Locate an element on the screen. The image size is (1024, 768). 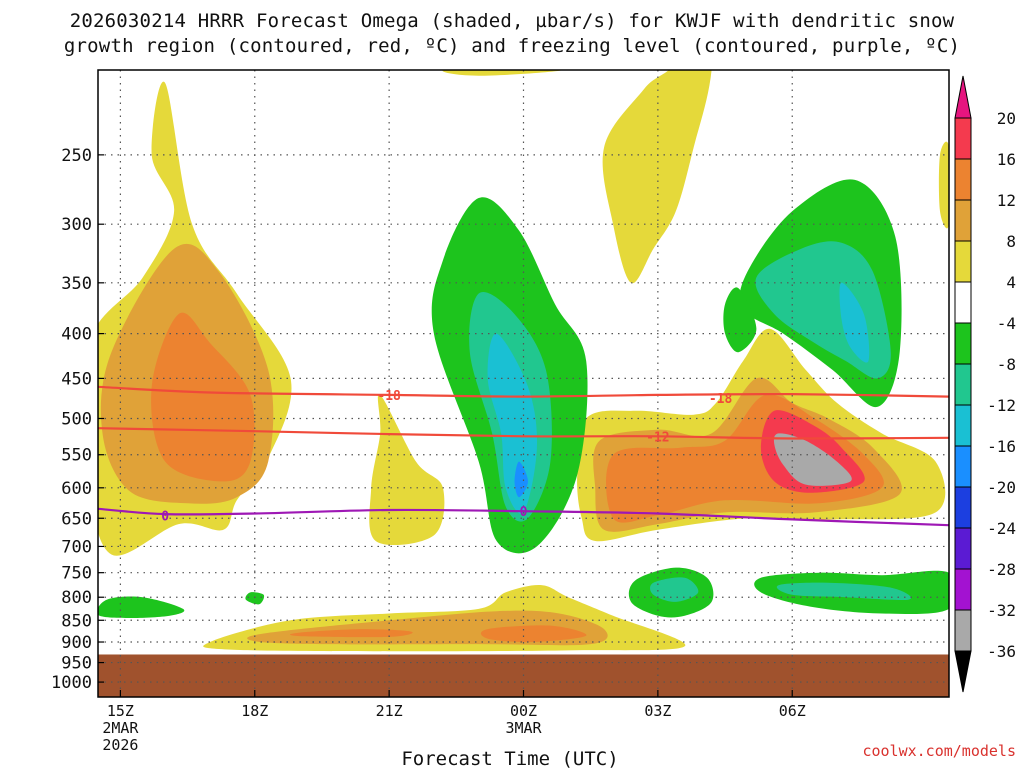
x-axis-label: Forecast Time (UTC) is located at coordinates (509, 758).